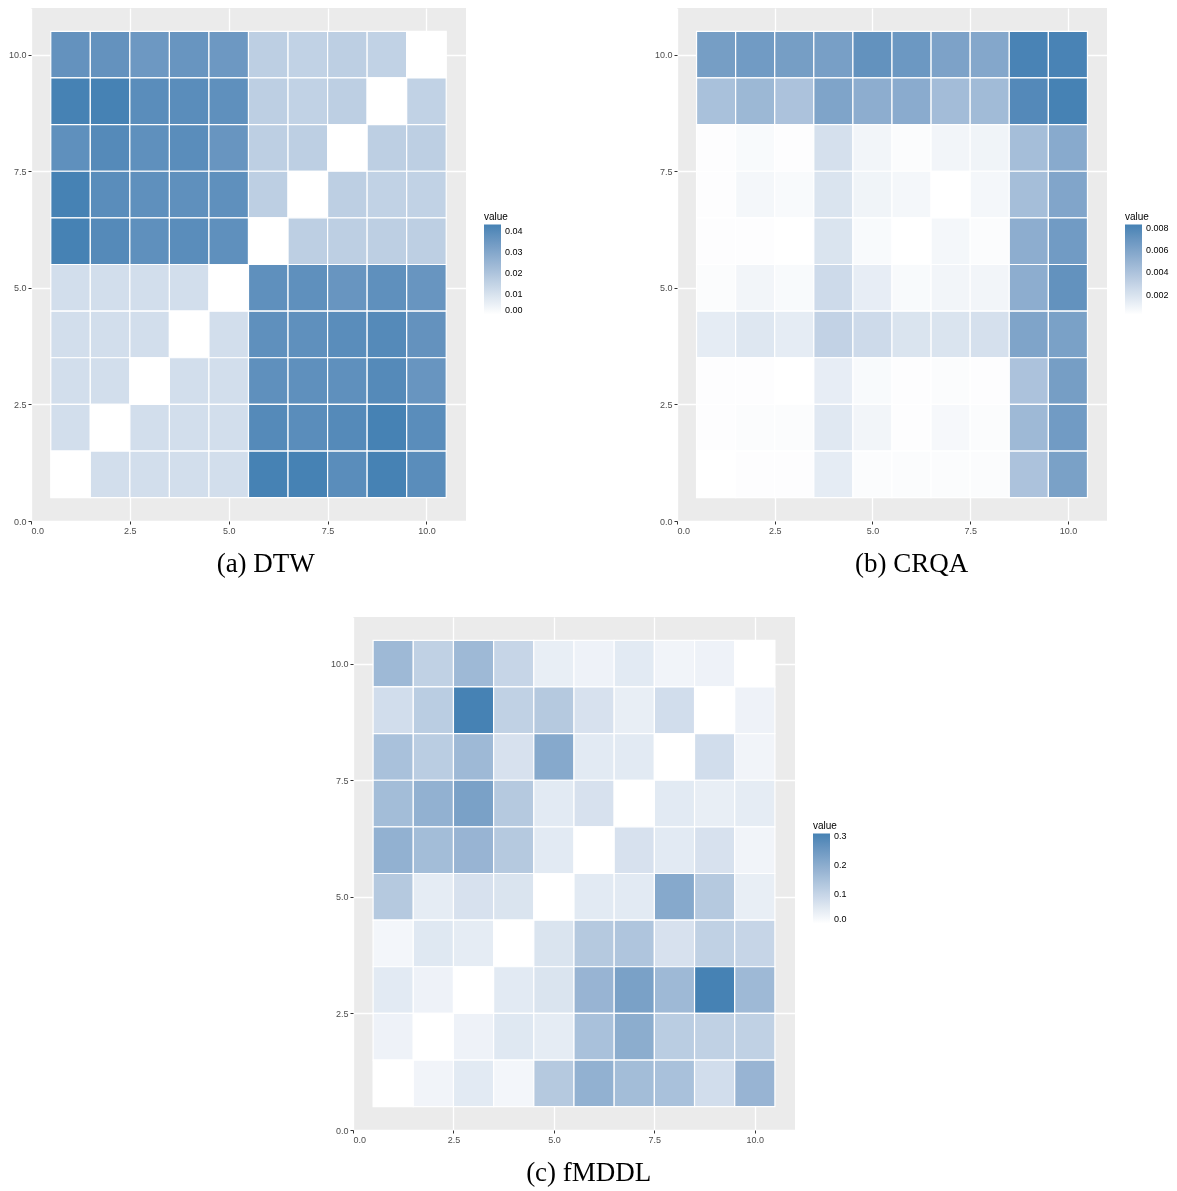  What do you see at coordinates (912, 563) in the screenshot?
I see `text: (b) CRQA` at bounding box center [912, 563].